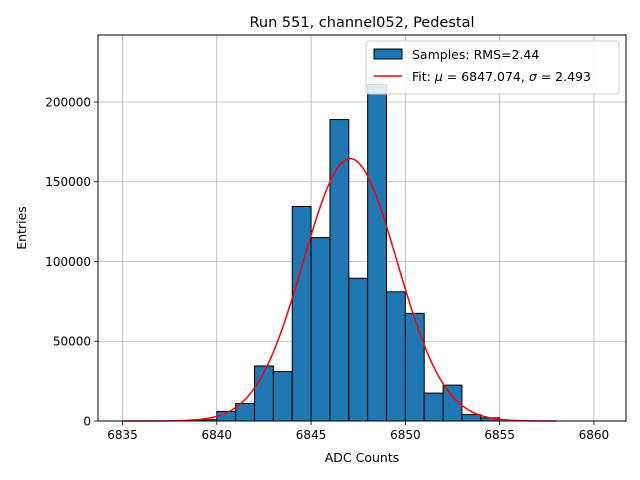  I want to click on x-tick-label-3: 6850, so click(405, 435).